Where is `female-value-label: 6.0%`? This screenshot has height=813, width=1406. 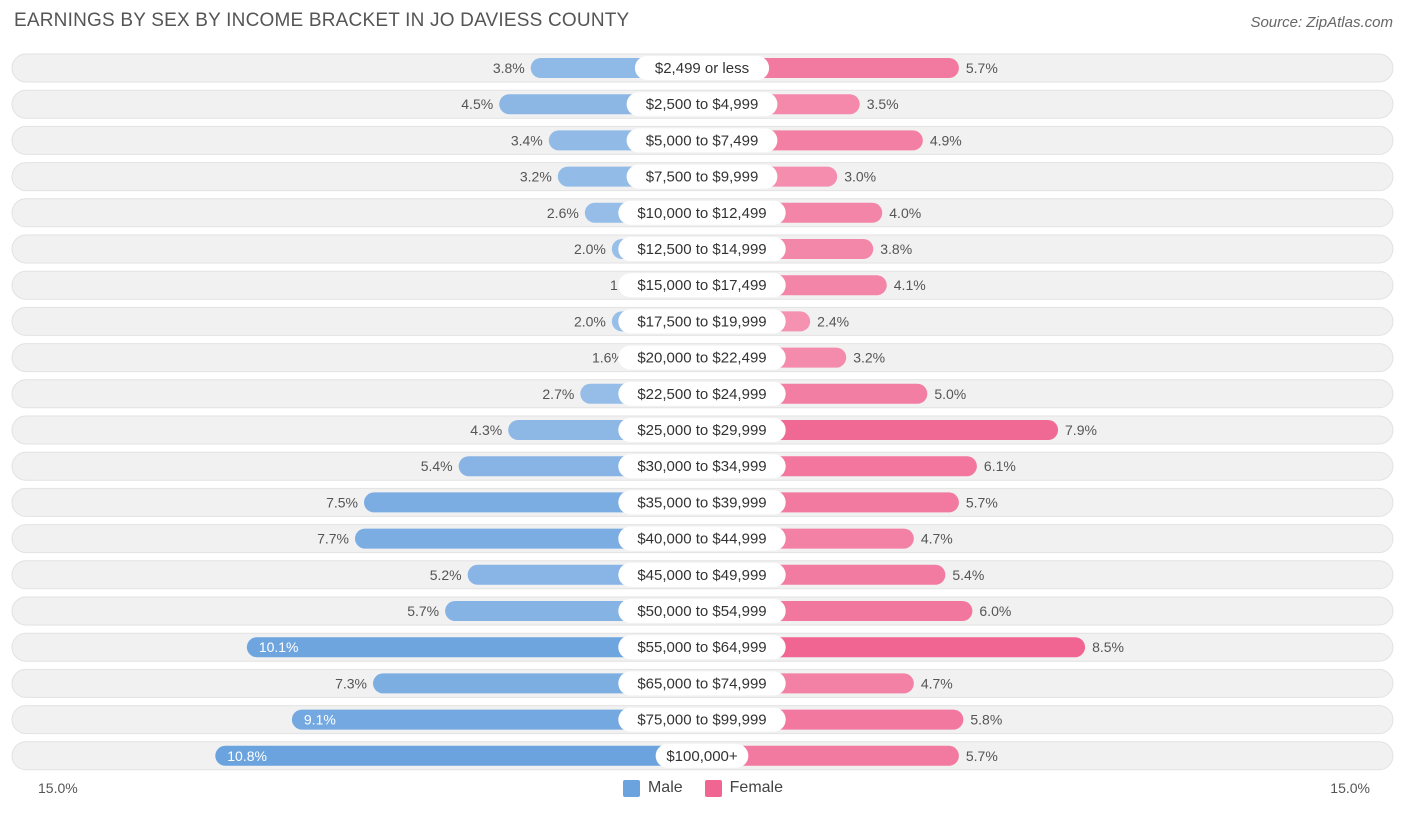 female-value-label: 6.0% is located at coordinates (995, 611).